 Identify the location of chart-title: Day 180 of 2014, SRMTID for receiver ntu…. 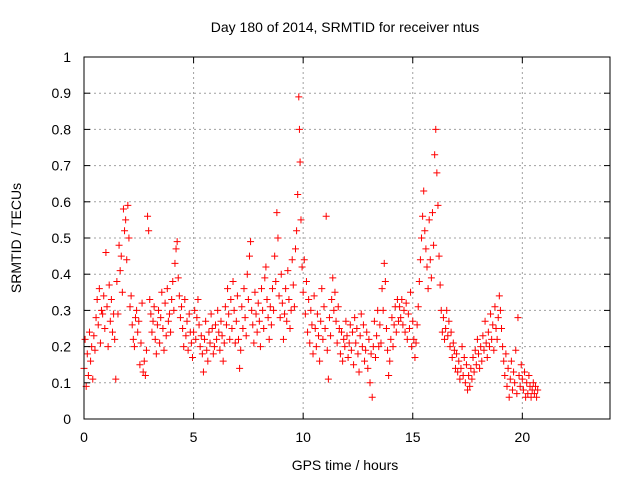
(345, 27).